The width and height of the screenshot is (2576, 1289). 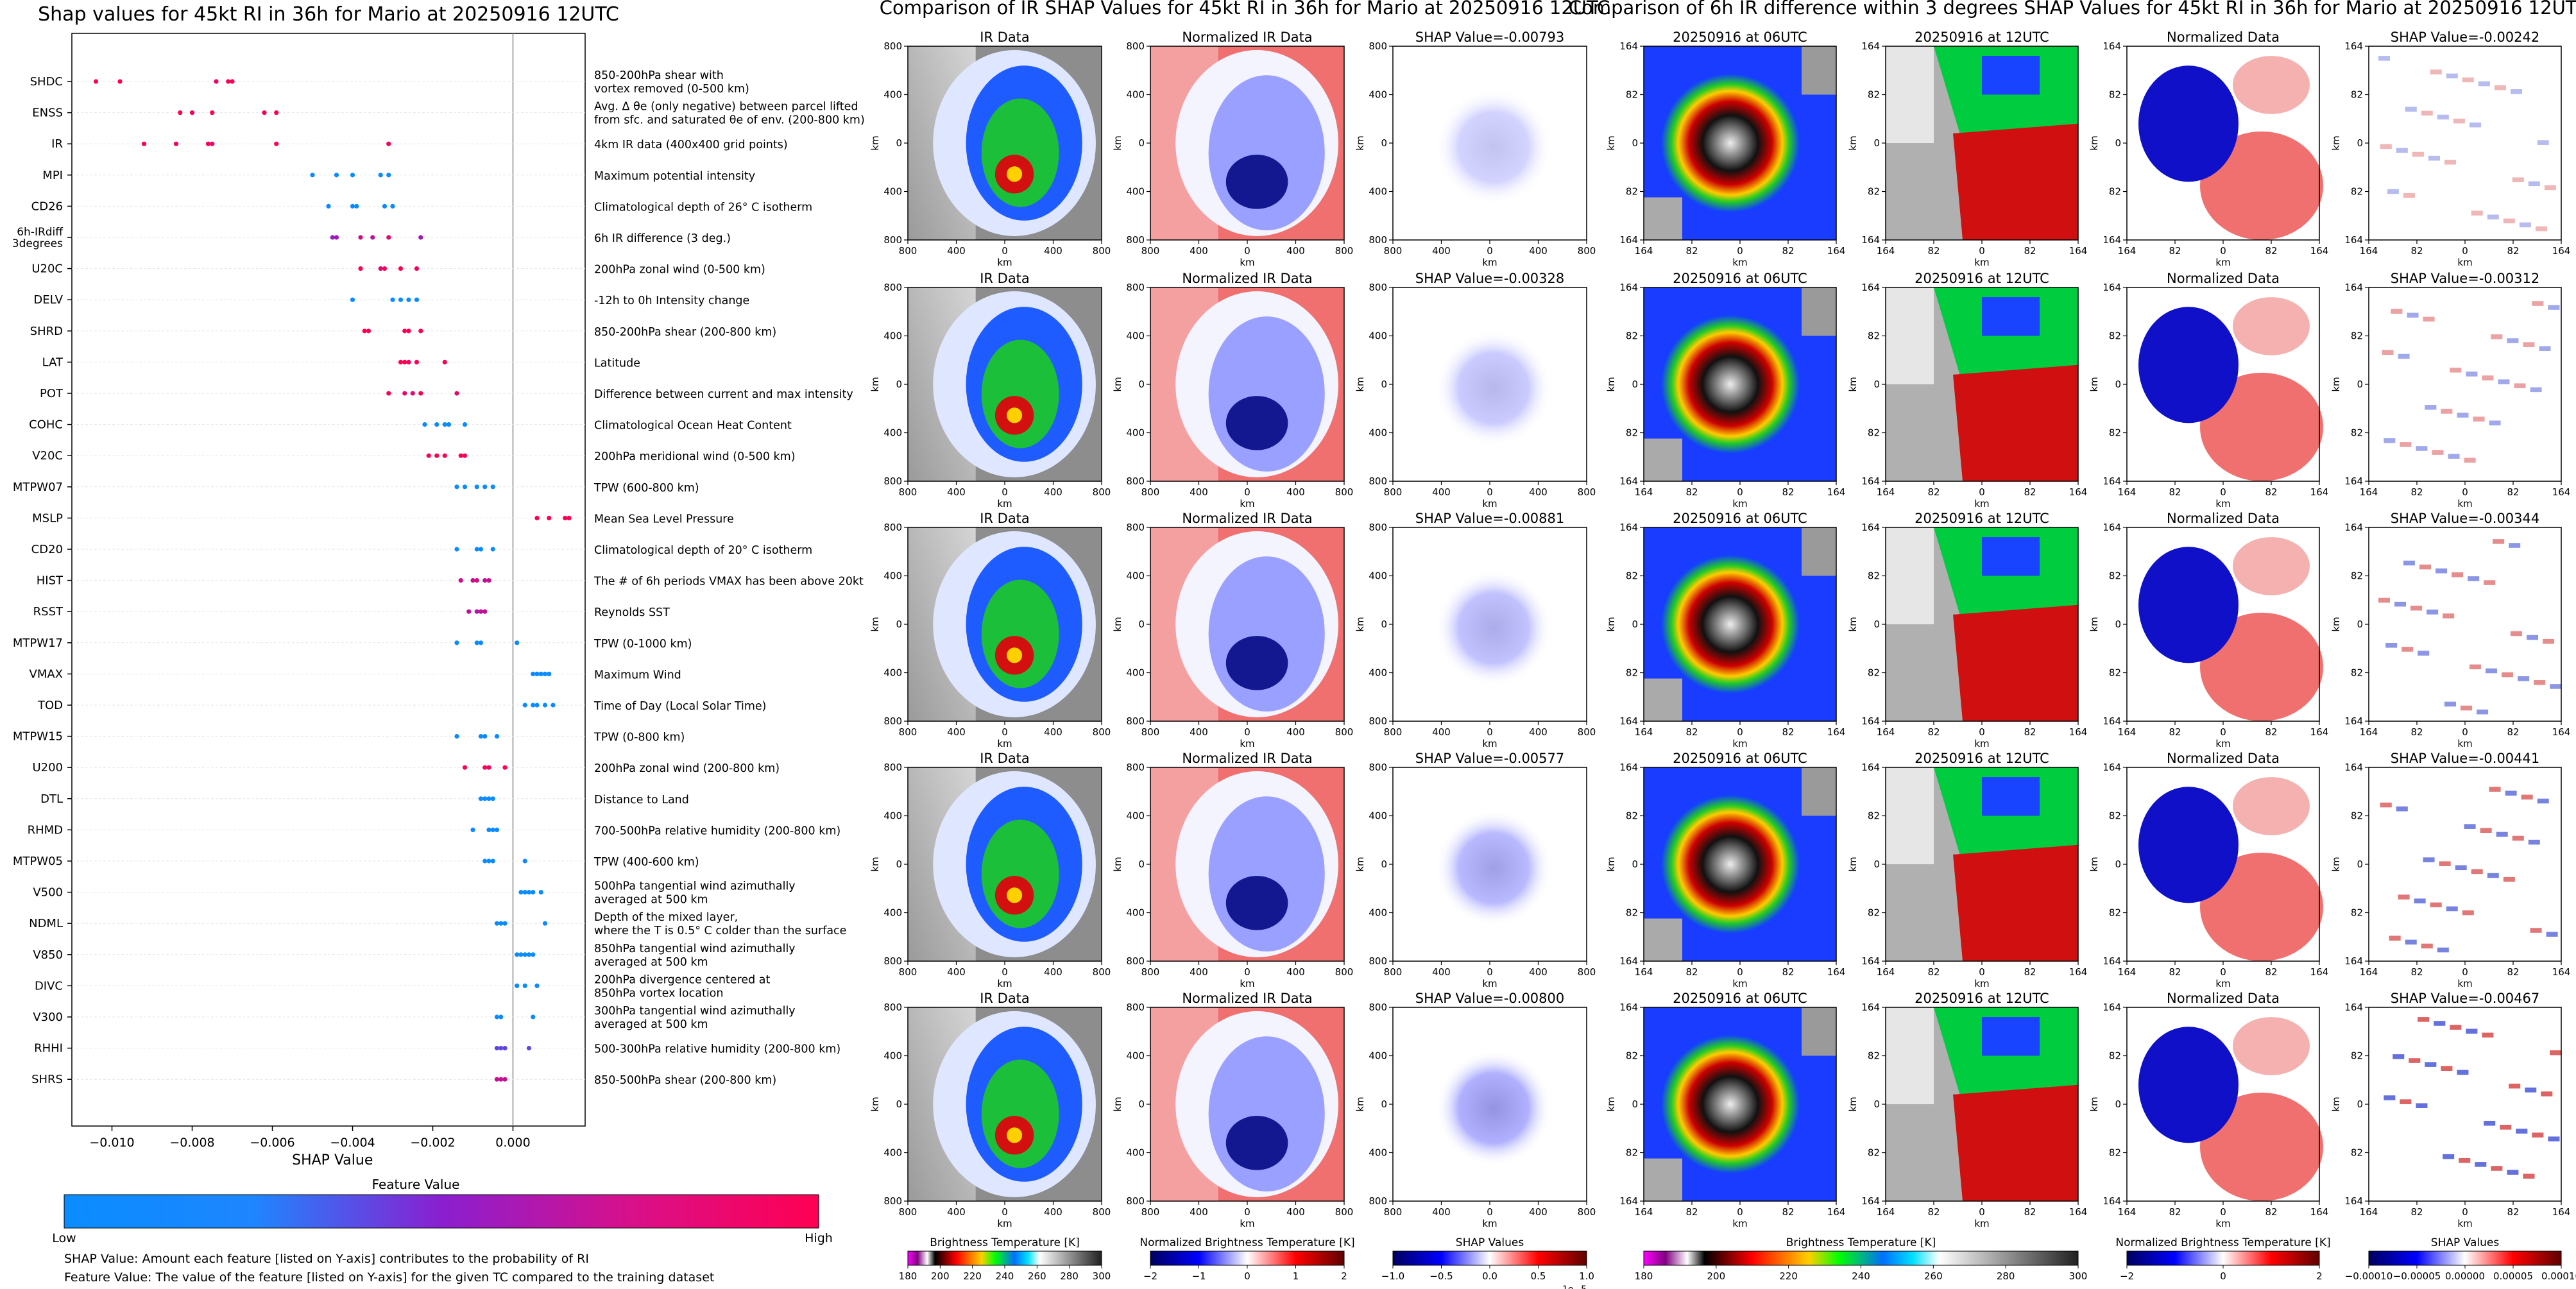 I want to click on y-tick-label: 0, so click(x=1141, y=384).